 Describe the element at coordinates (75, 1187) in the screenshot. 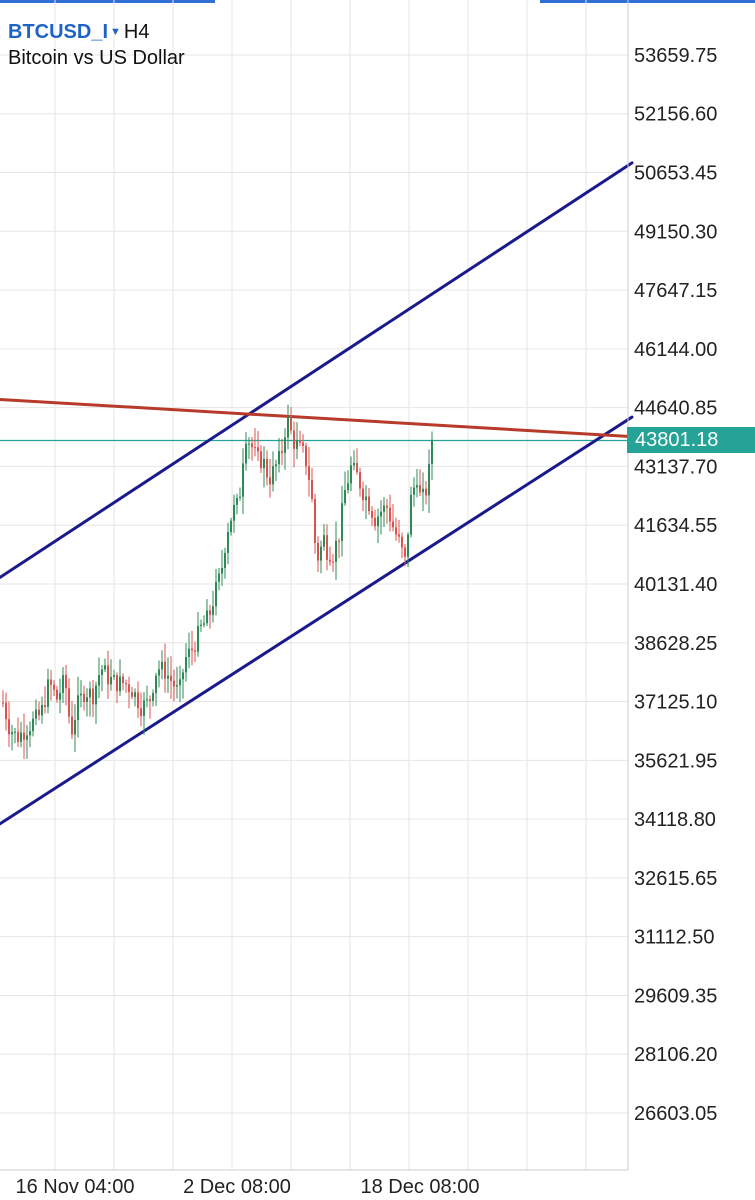

I see `x-tick-label: 16 Nov 04:00` at that location.